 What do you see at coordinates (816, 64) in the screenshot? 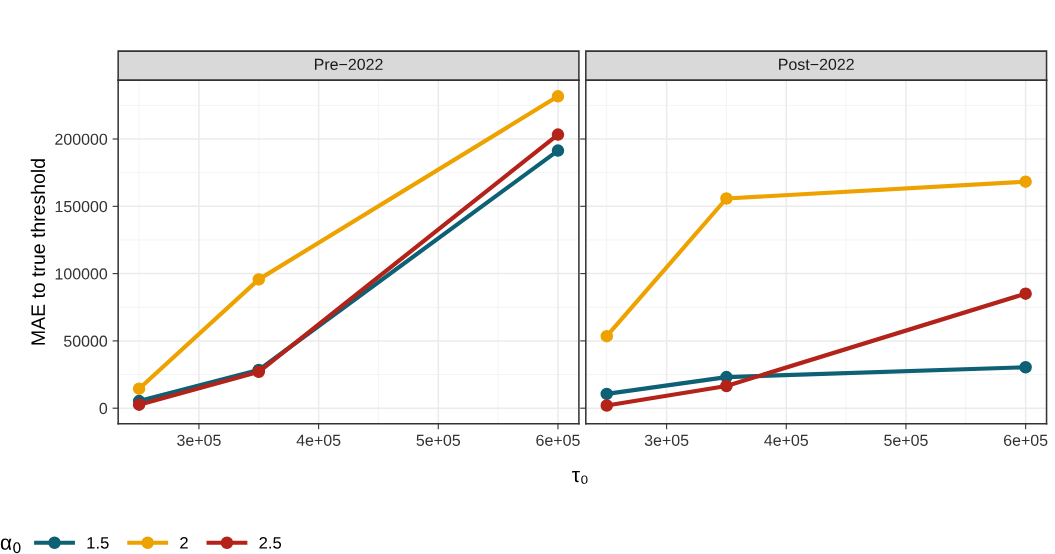
I see `chart-title: Post−2022` at bounding box center [816, 64].